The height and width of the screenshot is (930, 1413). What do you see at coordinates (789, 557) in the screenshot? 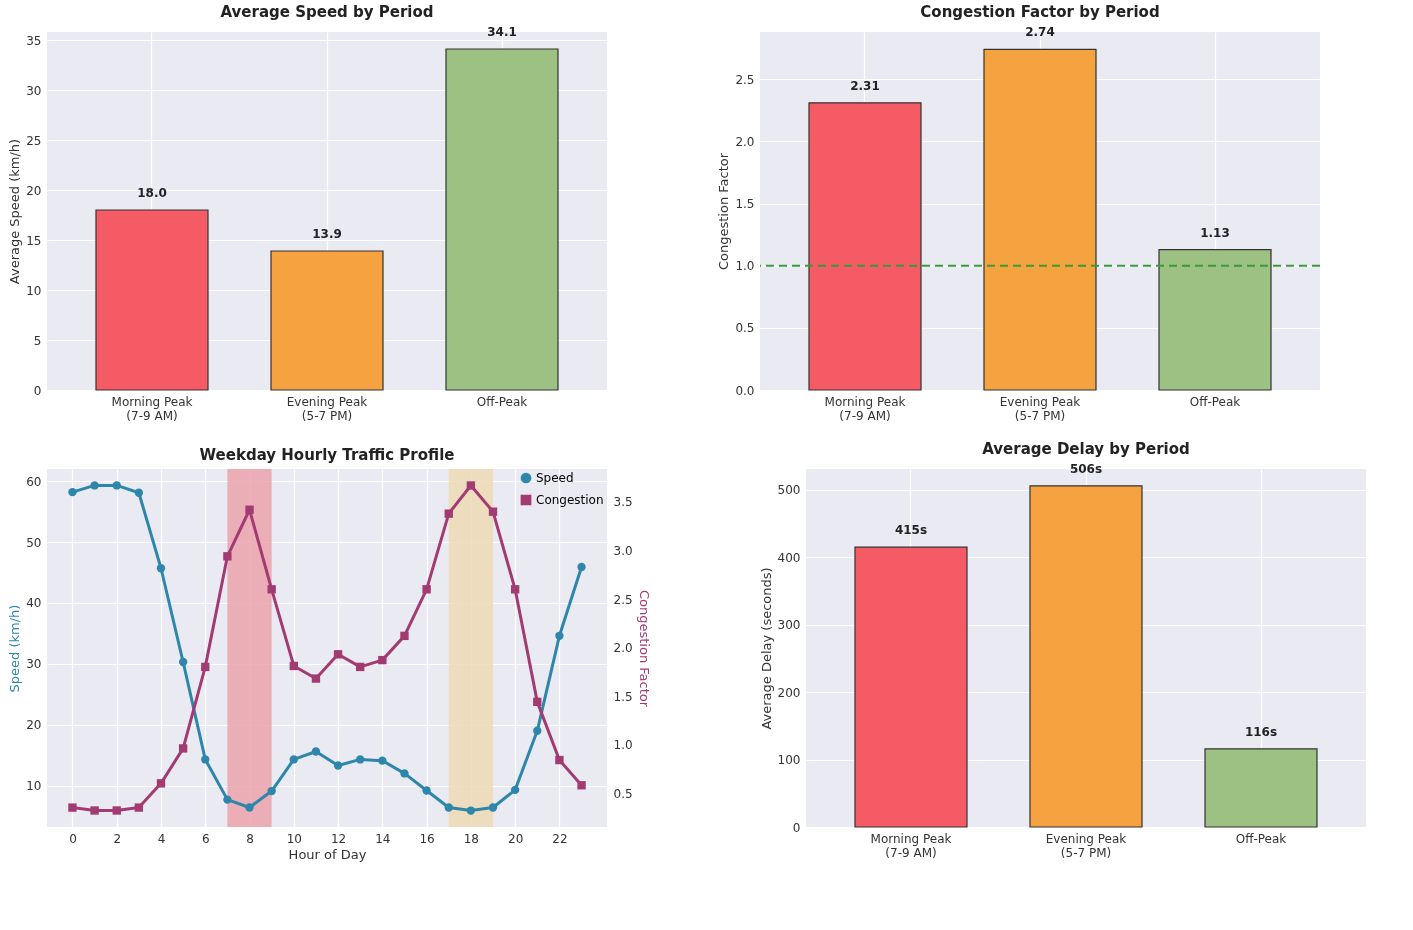
I see `y-tick-label: 400` at bounding box center [789, 557].